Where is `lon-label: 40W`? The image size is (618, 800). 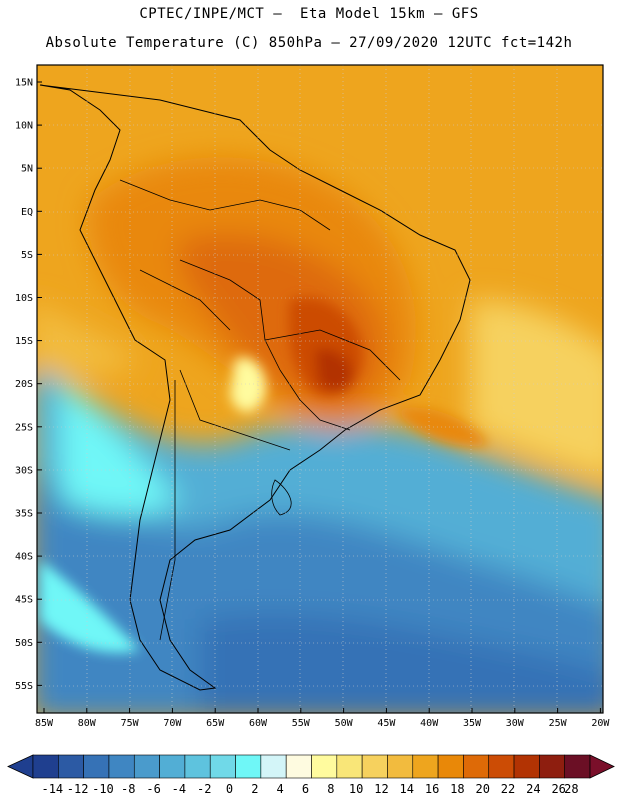 lon-label: 40W is located at coordinates (429, 723).